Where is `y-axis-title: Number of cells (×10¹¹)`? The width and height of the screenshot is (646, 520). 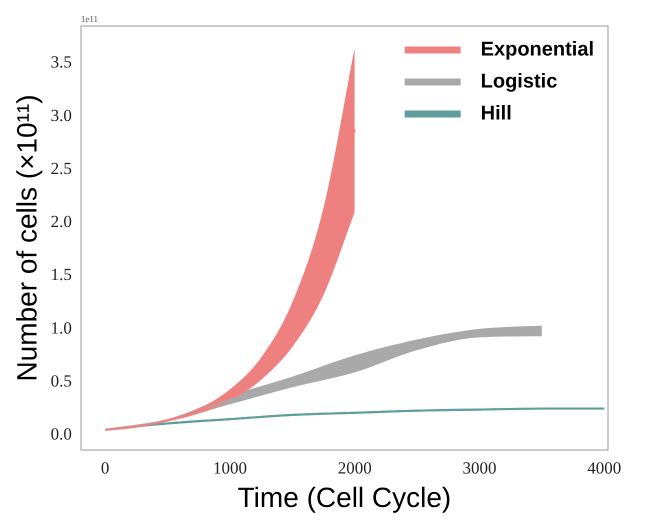
y-axis-title: Number of cells (×10¹¹) is located at coordinates (27, 238).